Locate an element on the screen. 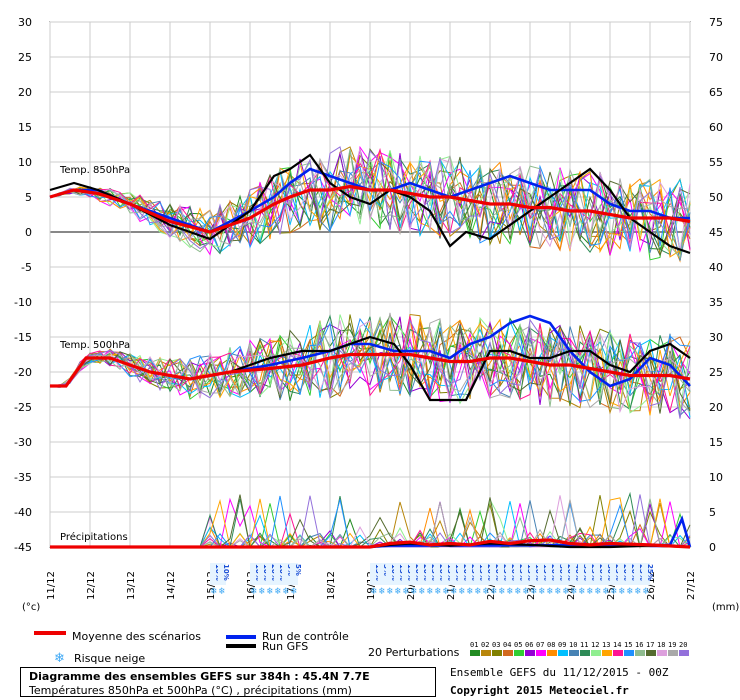 This screenshot has width=740, height=700. y-right-tick-label: 35 is located at coordinates (716, 302).